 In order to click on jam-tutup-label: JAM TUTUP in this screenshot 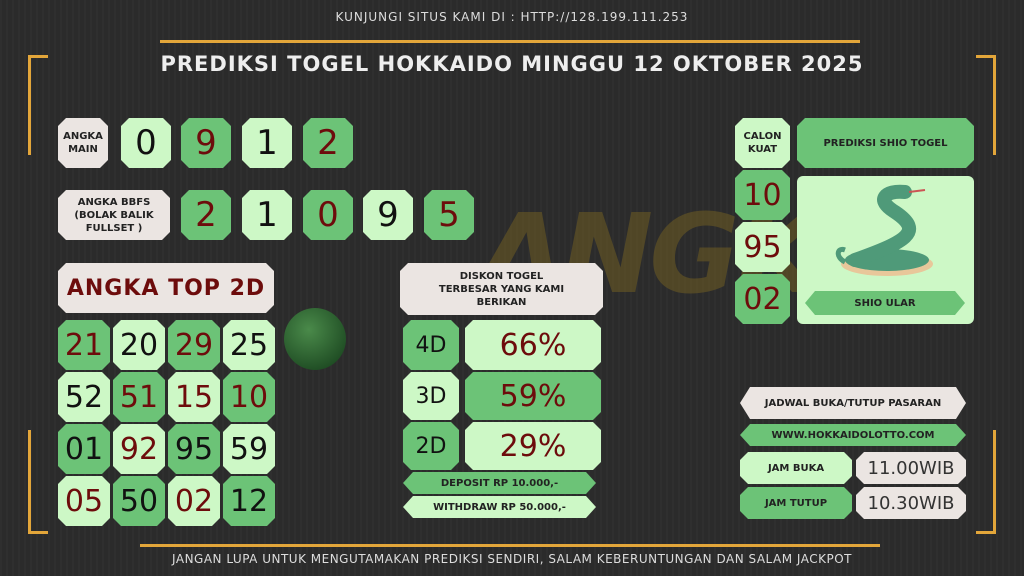, I will do `click(796, 503)`.